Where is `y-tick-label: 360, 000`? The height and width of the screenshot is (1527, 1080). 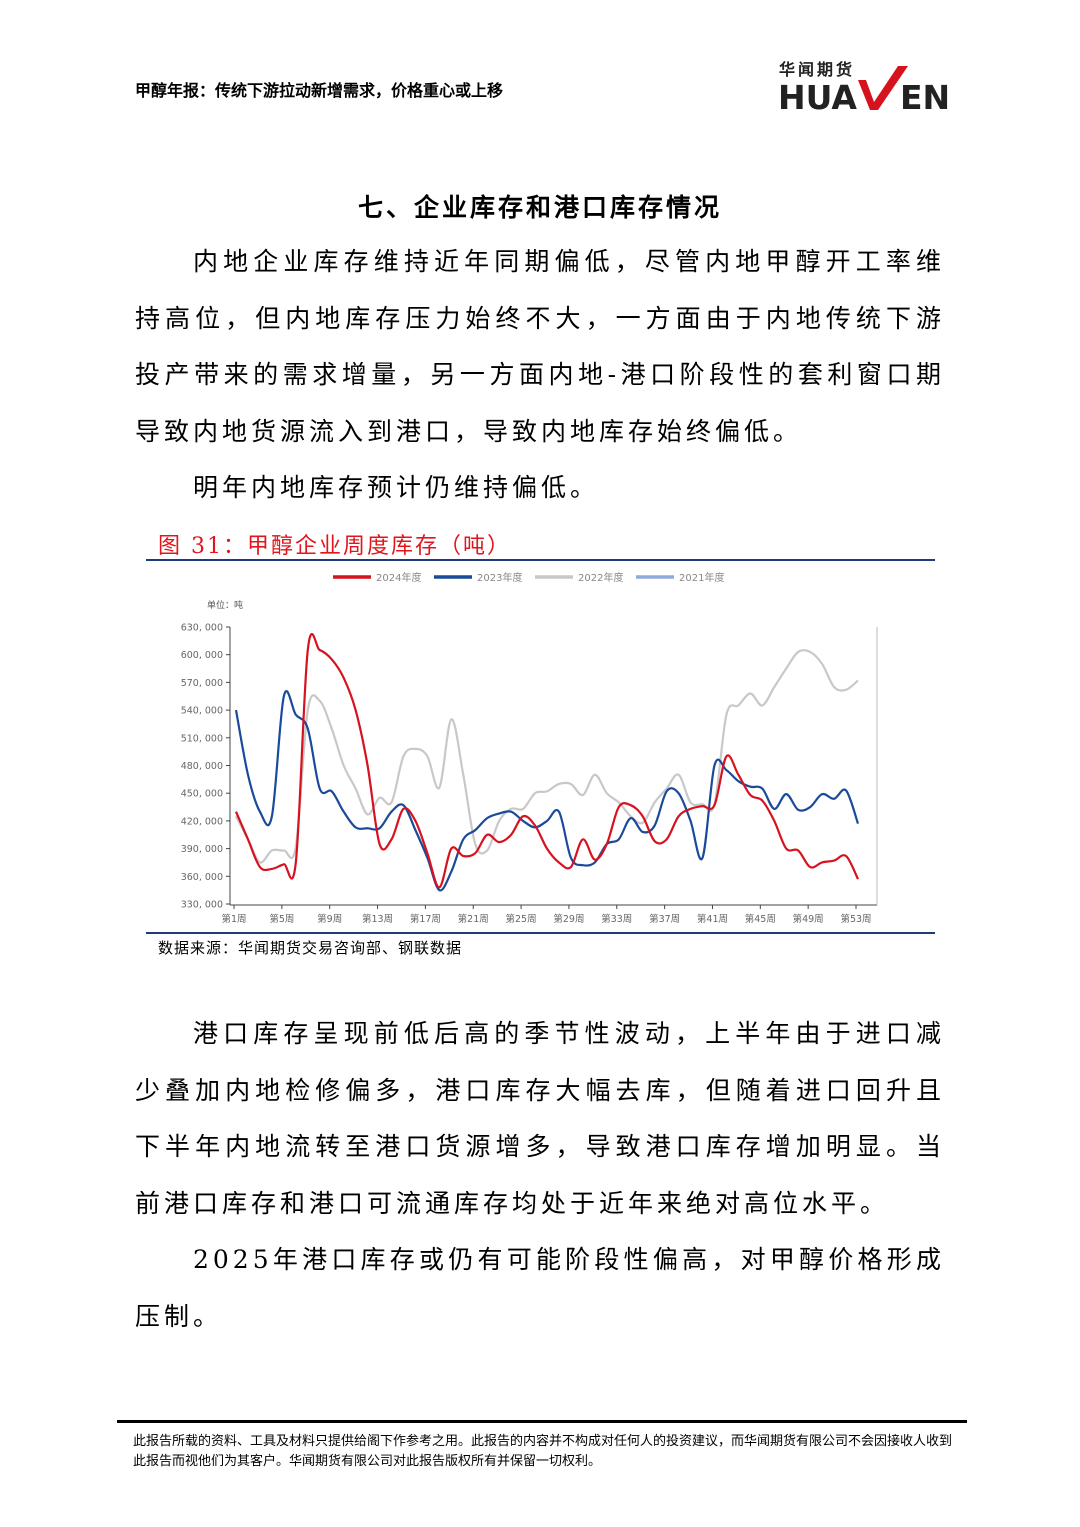
y-tick-label: 360, 000 is located at coordinates (202, 877).